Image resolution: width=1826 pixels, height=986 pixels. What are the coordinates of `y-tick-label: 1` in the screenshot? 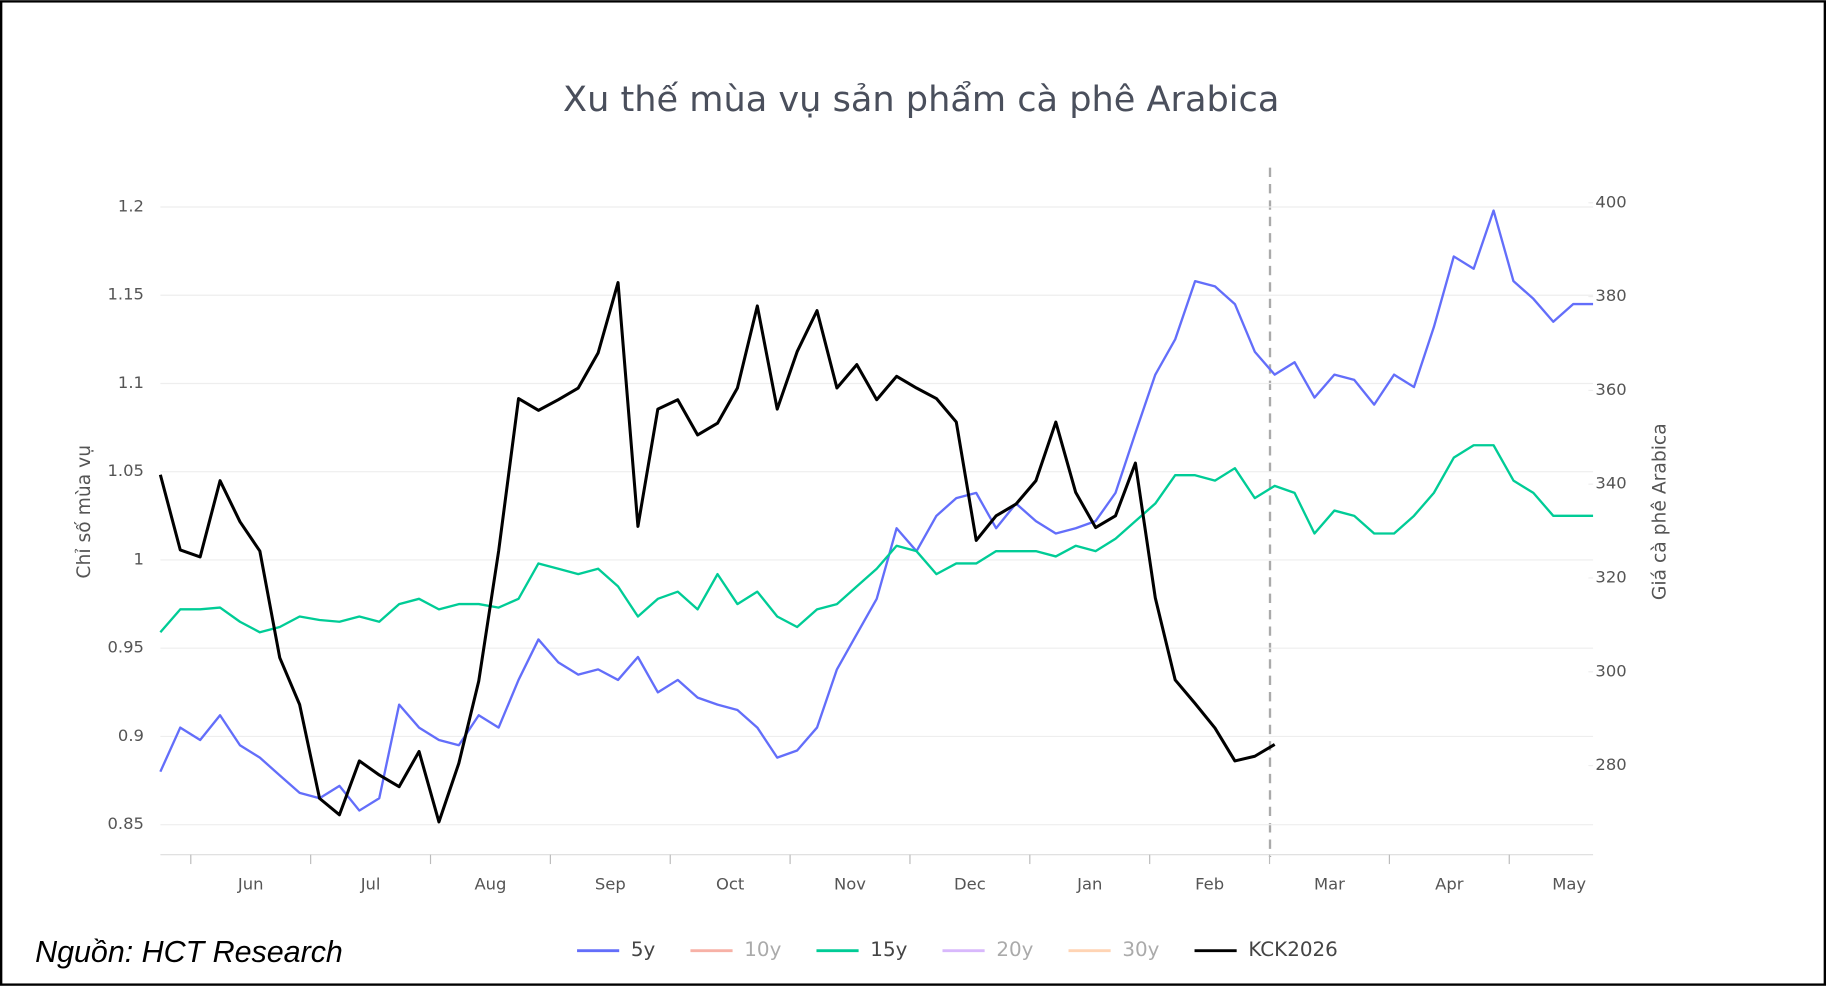 It's located at (139, 558).